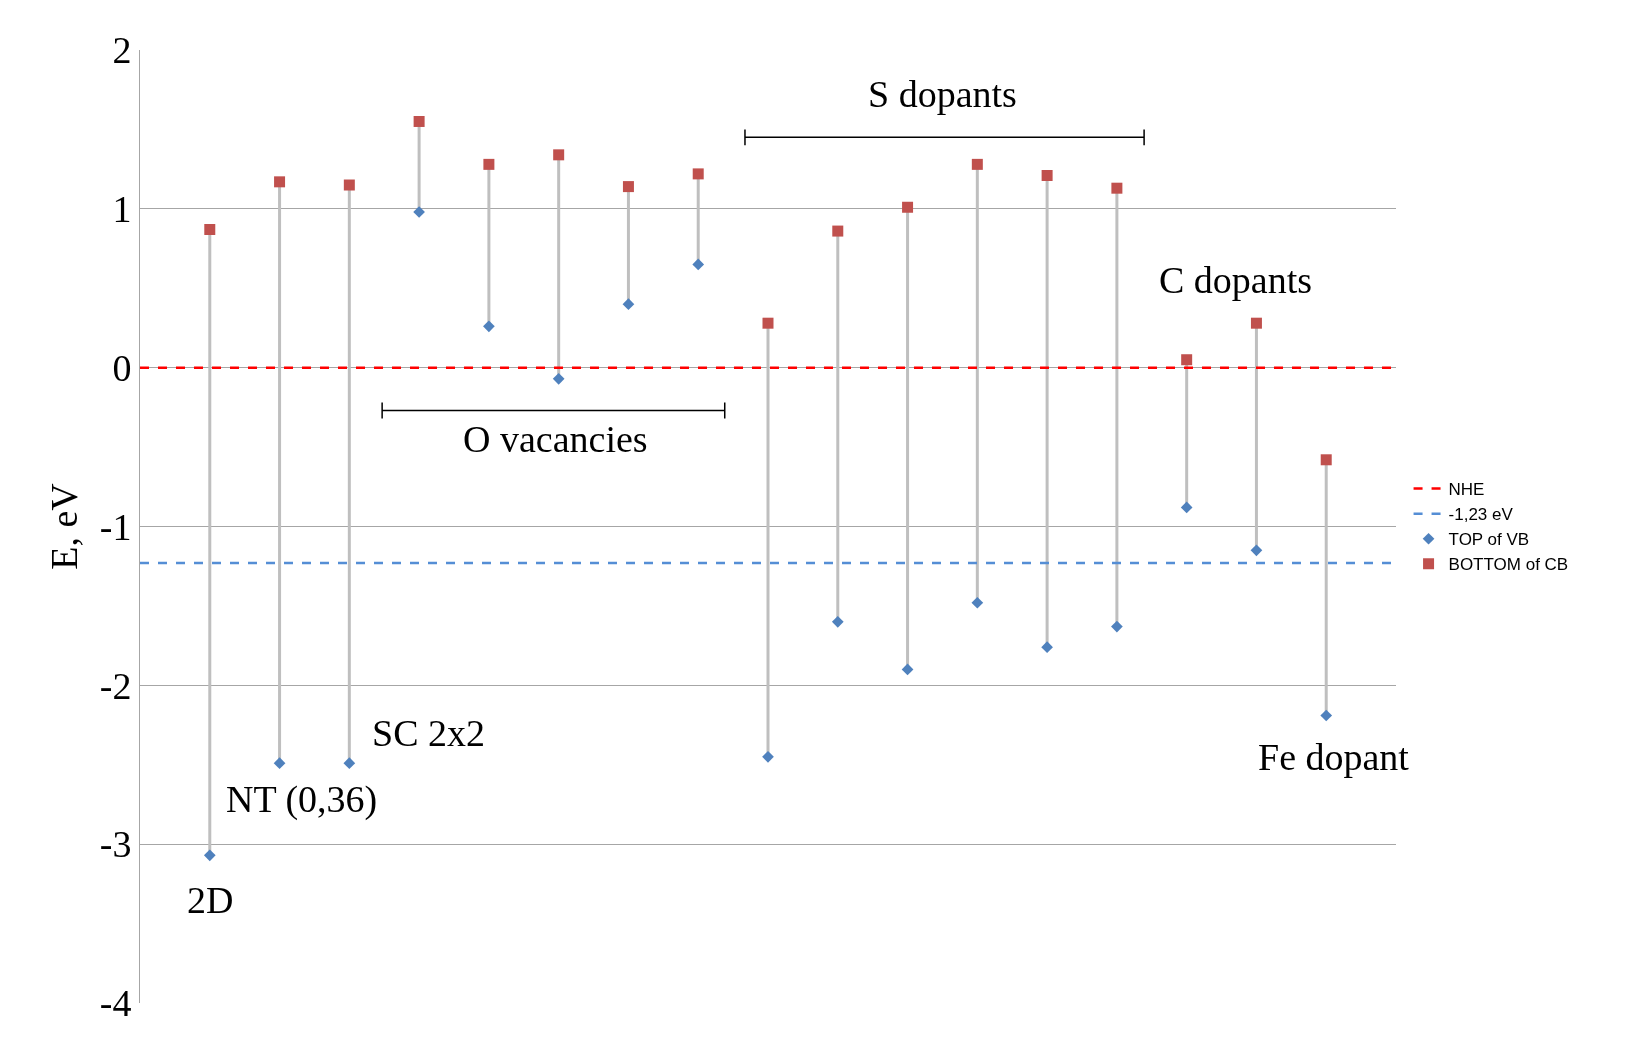 Image resolution: width=1646 pixels, height=1043 pixels. What do you see at coordinates (122, 209) in the screenshot?
I see `y-tick-label: 1` at bounding box center [122, 209].